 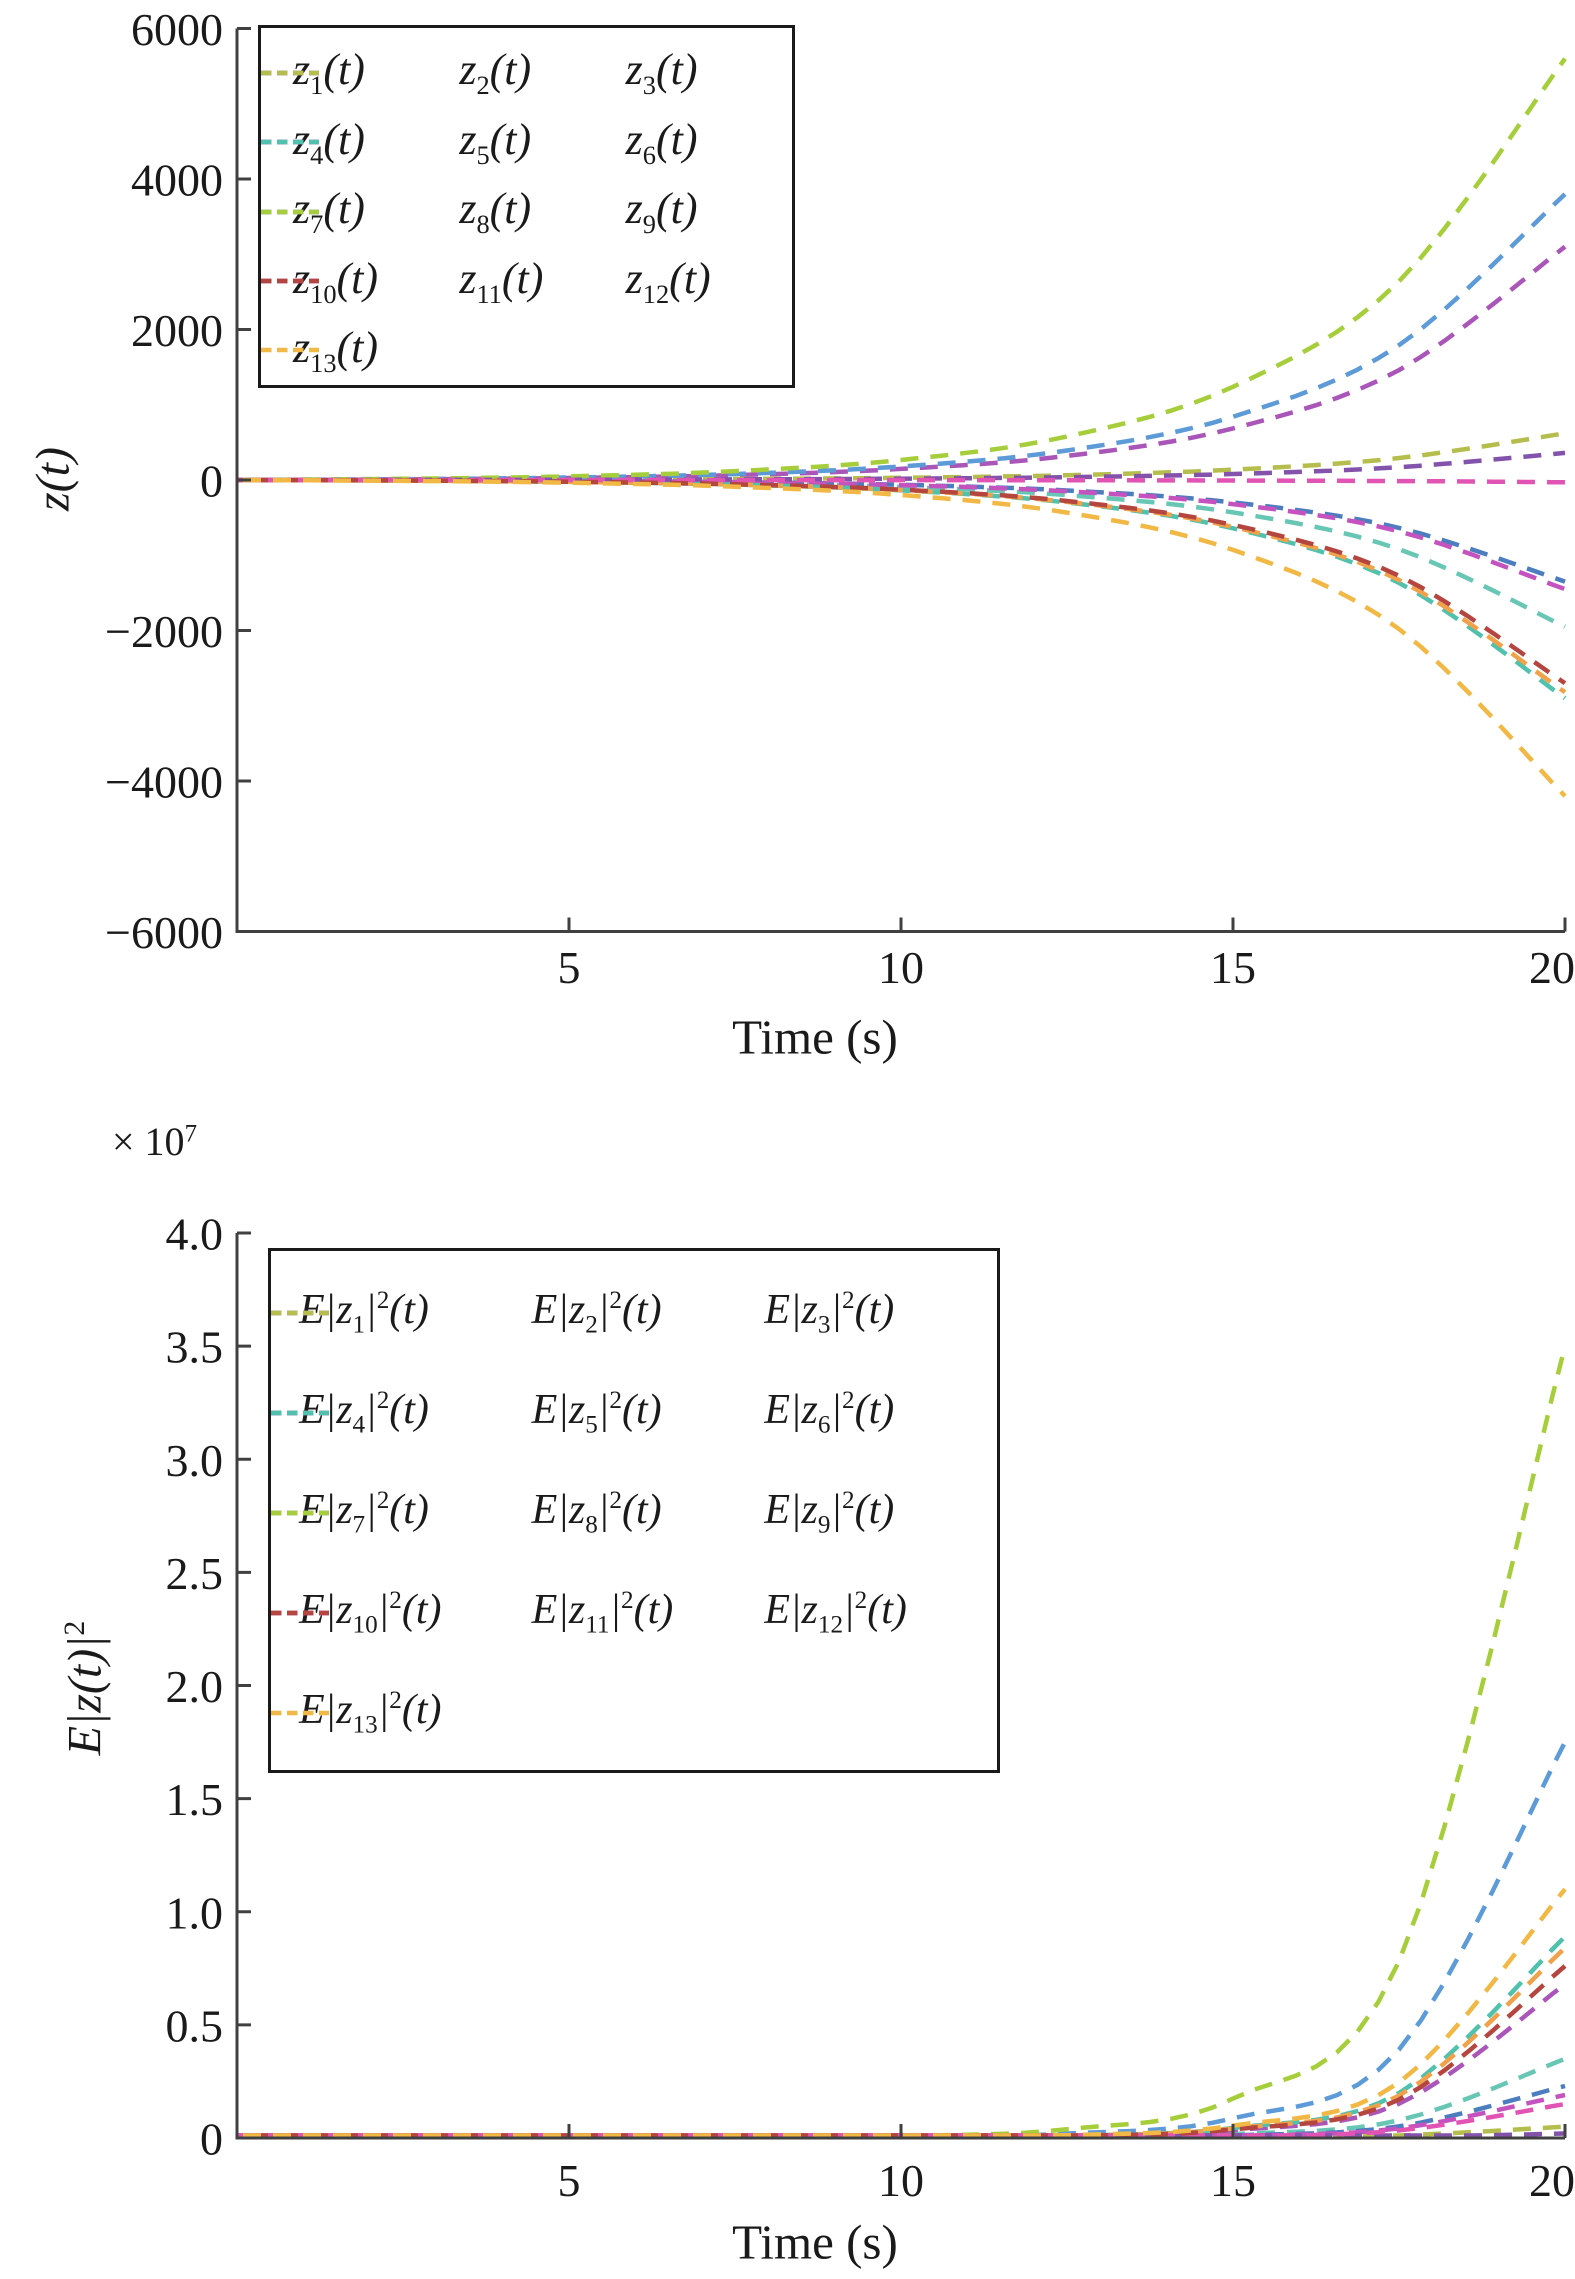 I want to click on legend-item-Ez3: E|z3|2(t), so click(x=634, y=1312).